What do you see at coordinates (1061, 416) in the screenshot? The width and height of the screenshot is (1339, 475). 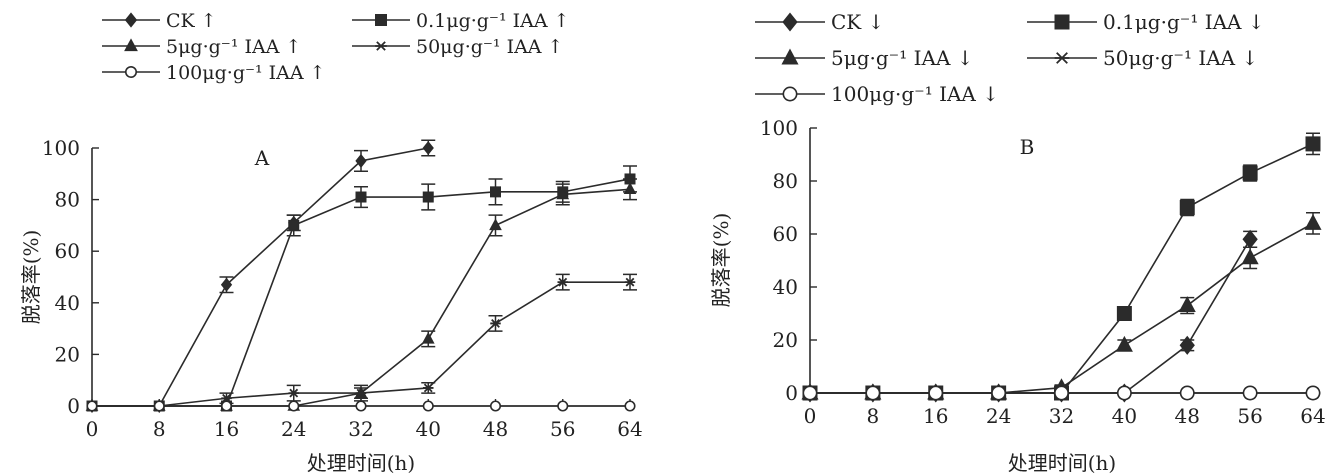 I see `panel-b-x-tick-label: 32` at bounding box center [1061, 416].